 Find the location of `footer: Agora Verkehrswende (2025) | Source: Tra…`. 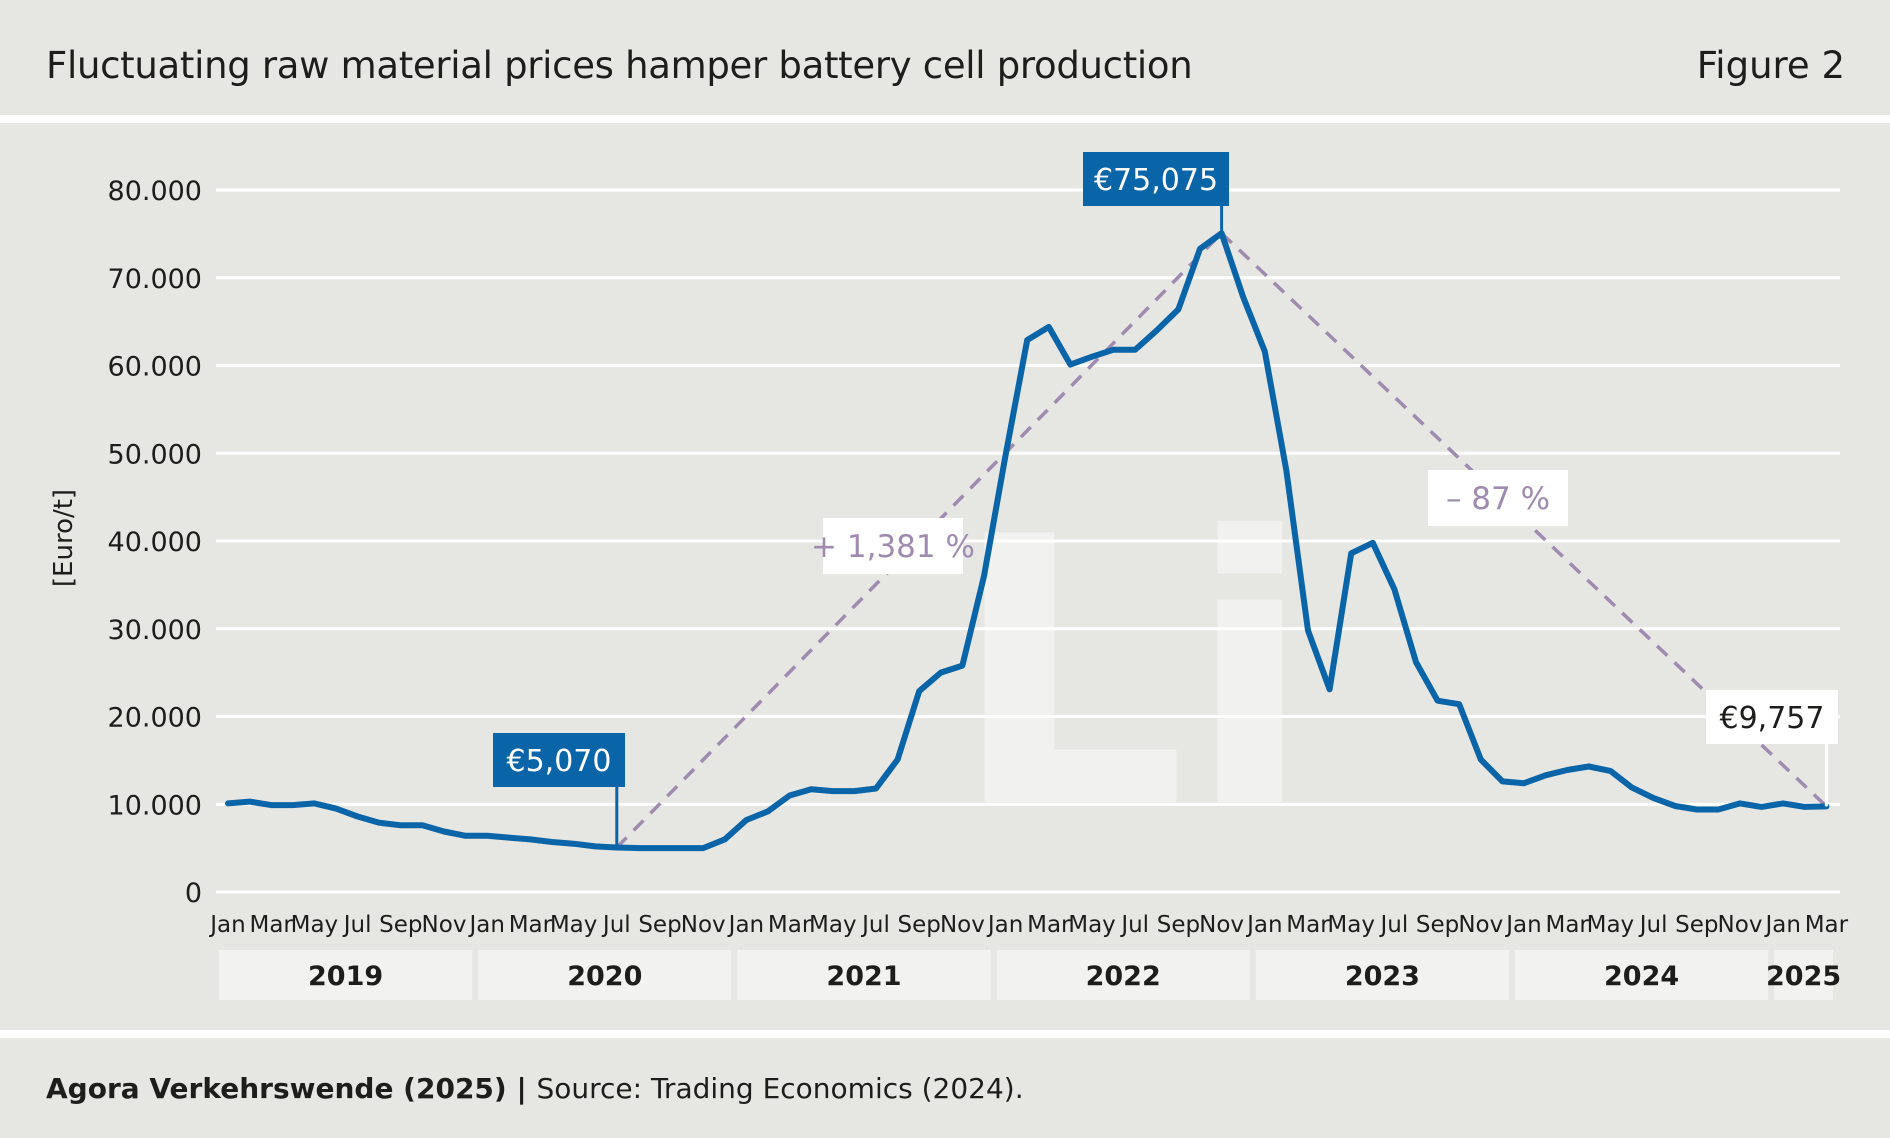

footer: Agora Verkehrswende (2025) | Source: Tra… is located at coordinates (535, 1088).